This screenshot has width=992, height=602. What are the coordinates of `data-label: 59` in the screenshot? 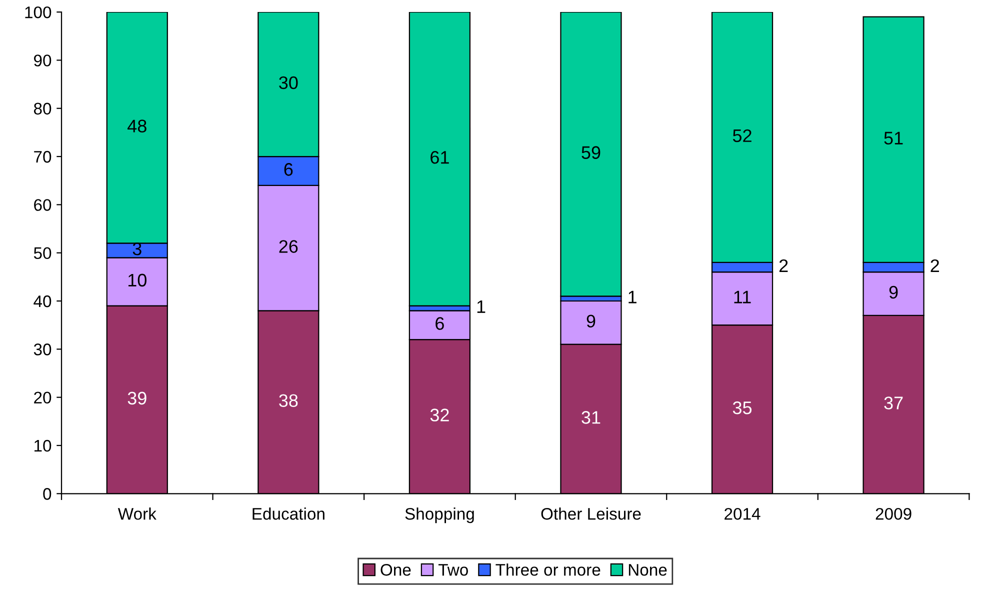 It's located at (591, 152).